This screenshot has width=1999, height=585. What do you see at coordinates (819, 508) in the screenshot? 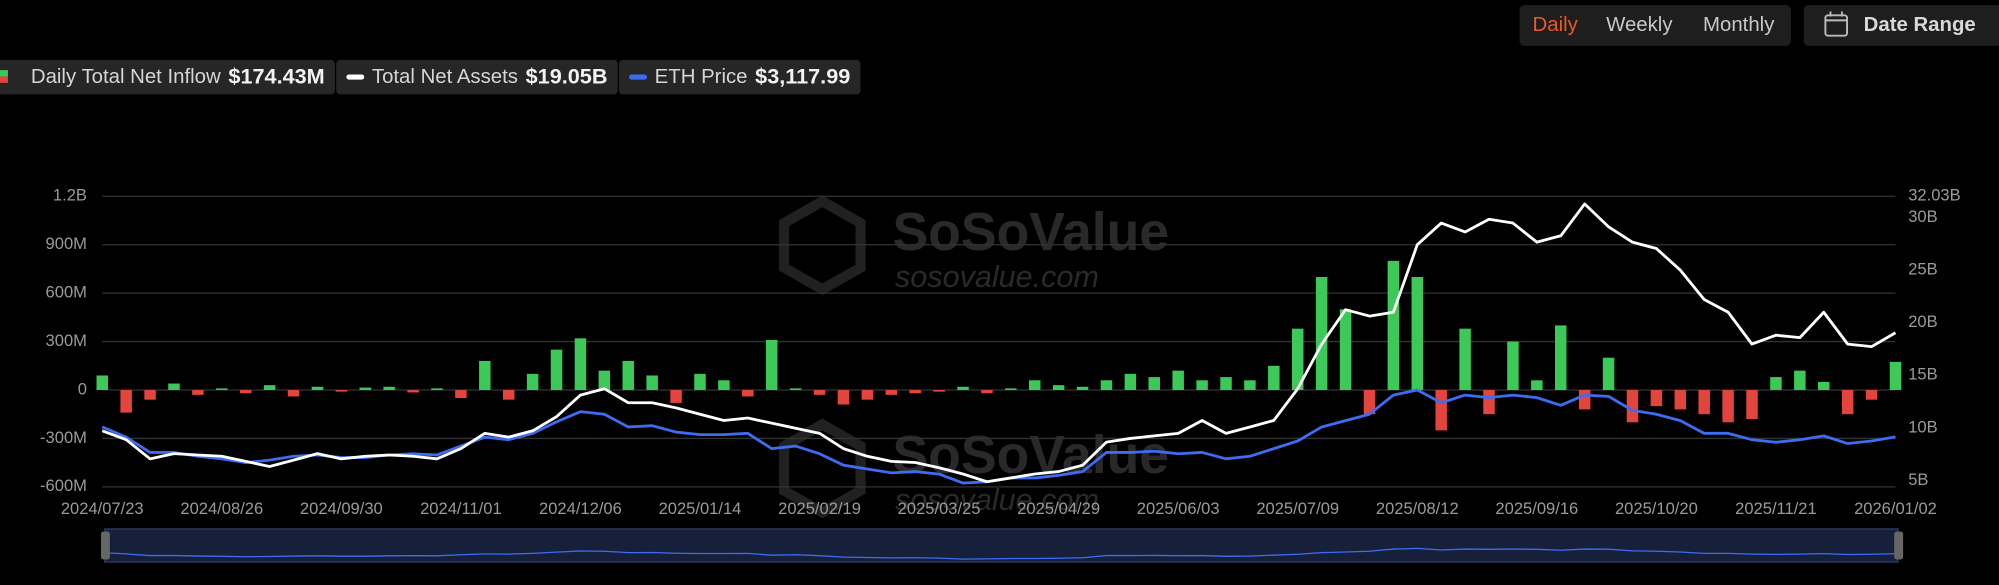
I see `x-tick-label: 2025/02/19` at bounding box center [819, 508].